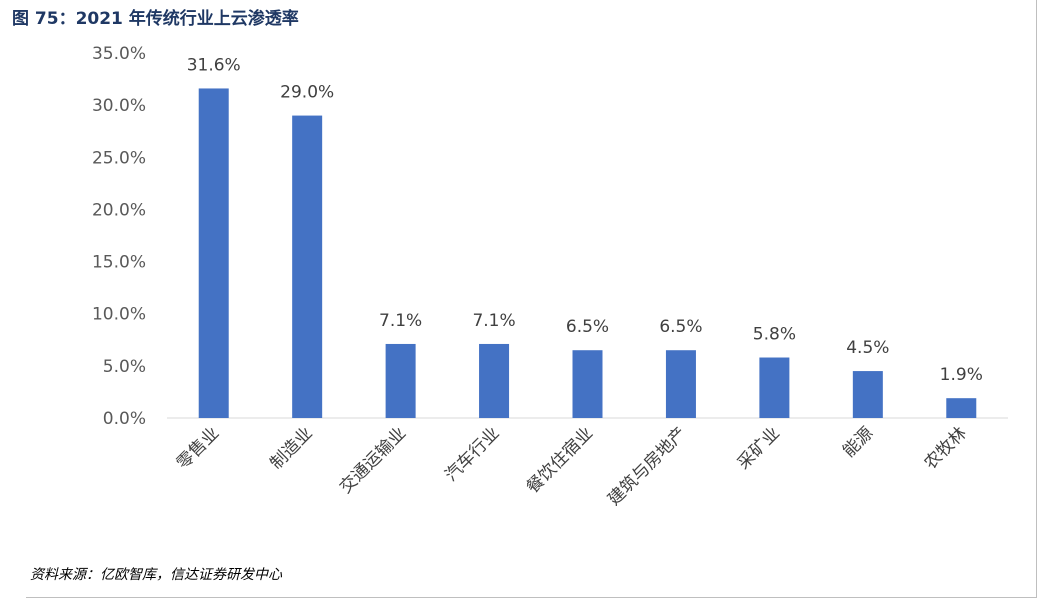 The width and height of the screenshot is (1043, 606). Describe the element at coordinates (119, 158) in the screenshot. I see `y-tick-label: 25.0%` at that location.